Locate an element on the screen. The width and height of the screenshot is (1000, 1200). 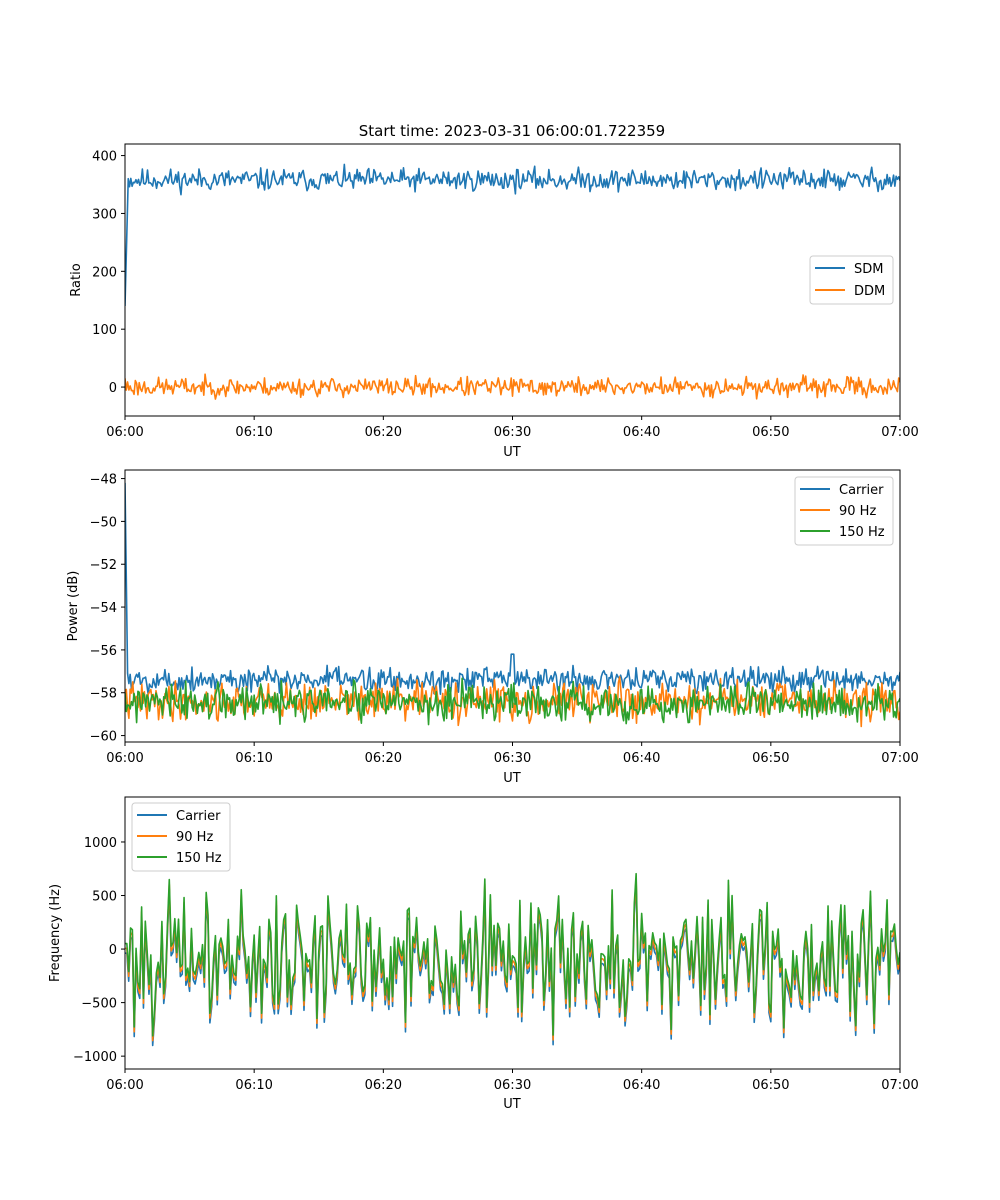
power-x-tick-label: 06:20 is located at coordinates (383, 758).